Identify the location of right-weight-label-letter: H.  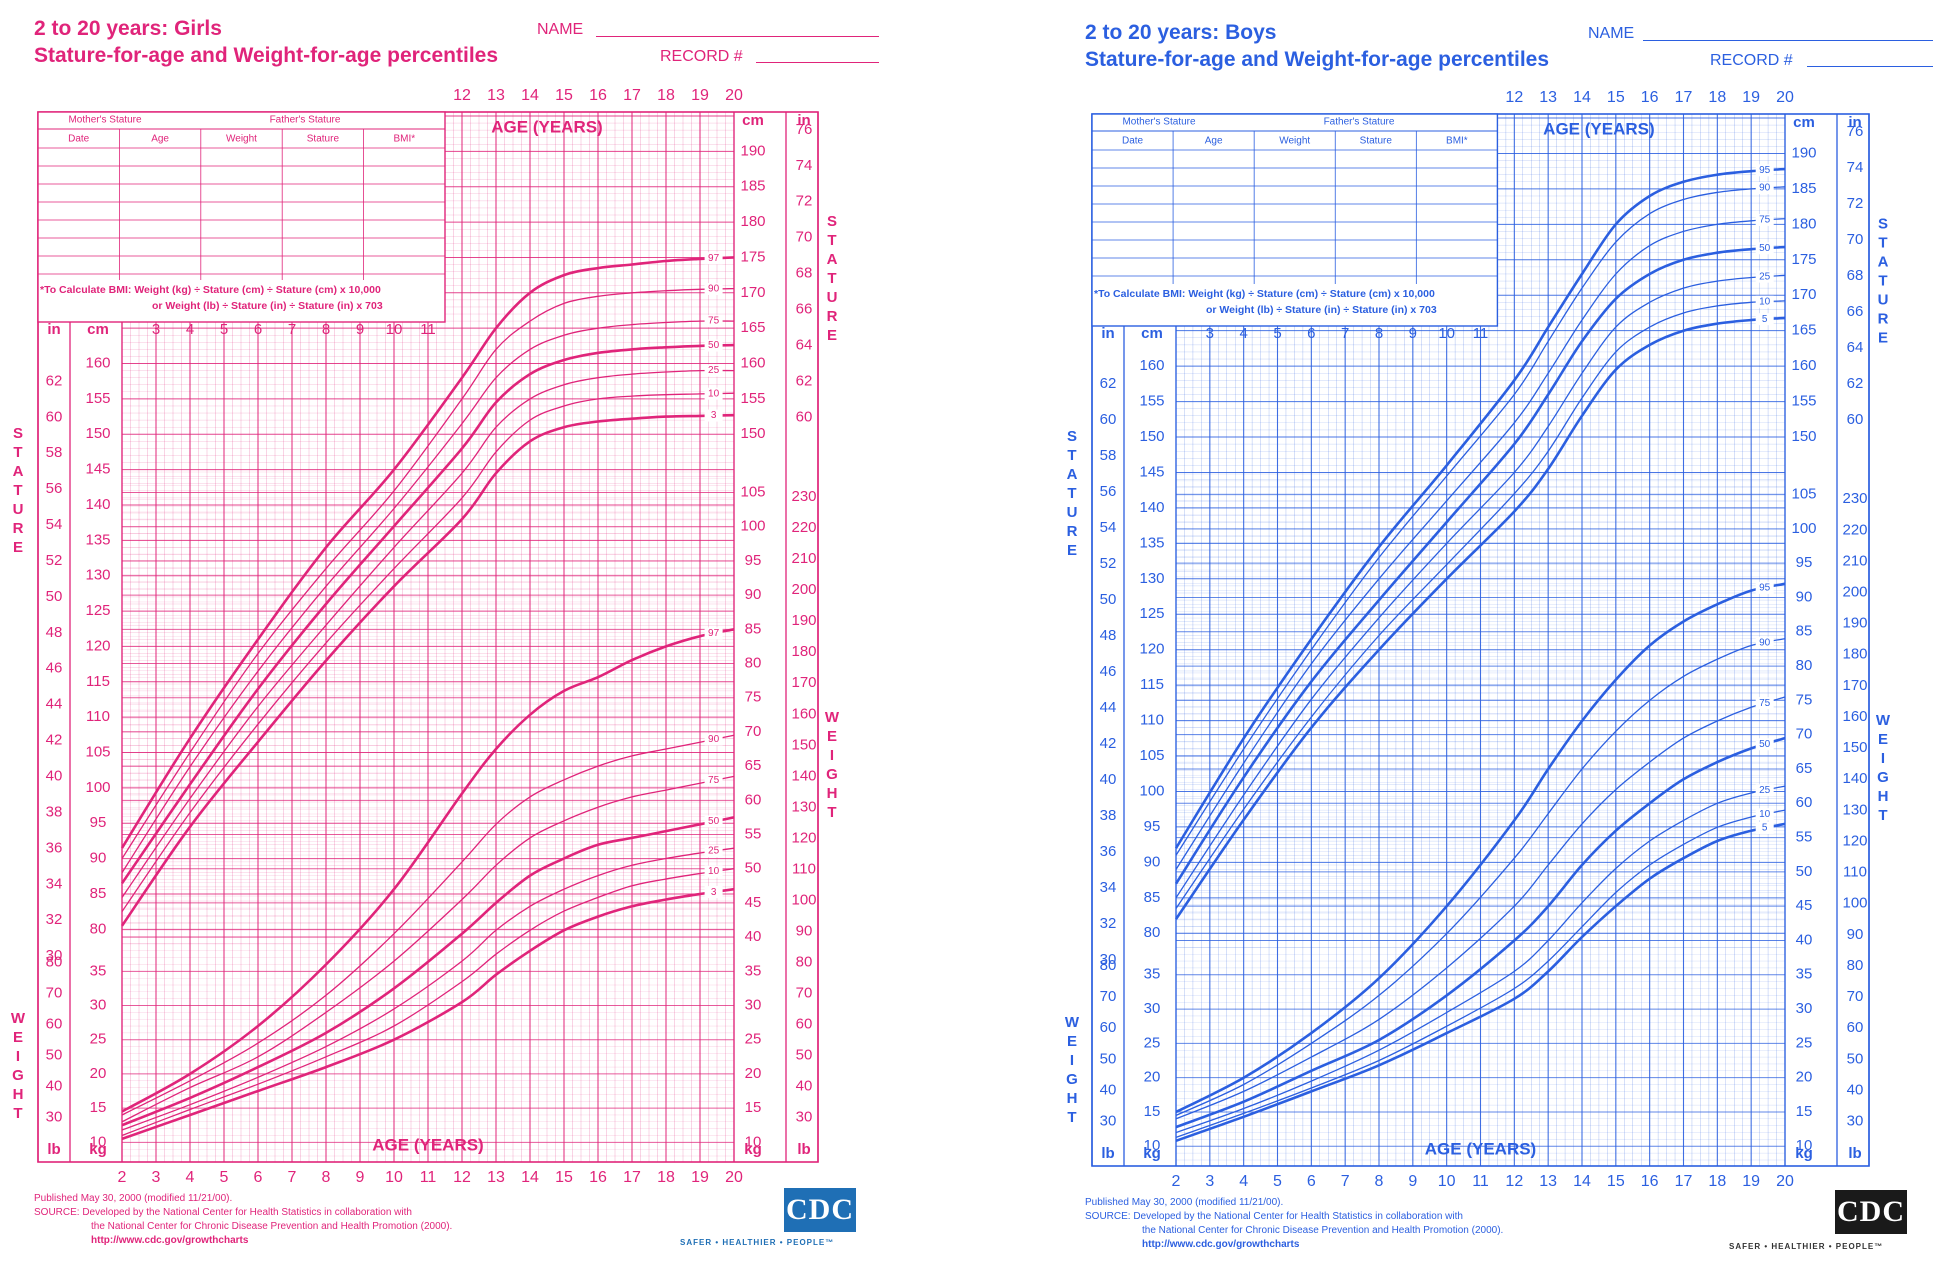
(832, 793).